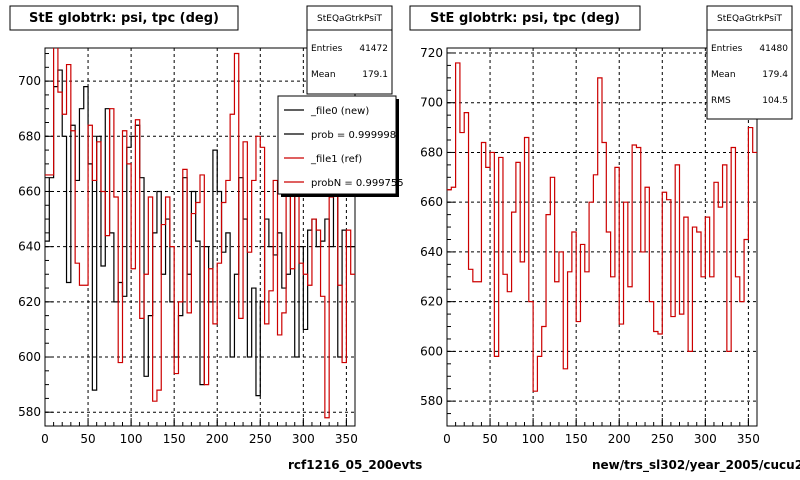 The width and height of the screenshot is (800, 480). Describe the element at coordinates (696, 465) in the screenshot. I see `x-axis-label: new/trs_sl302/year_2005/cucu200_minbias/` at that location.